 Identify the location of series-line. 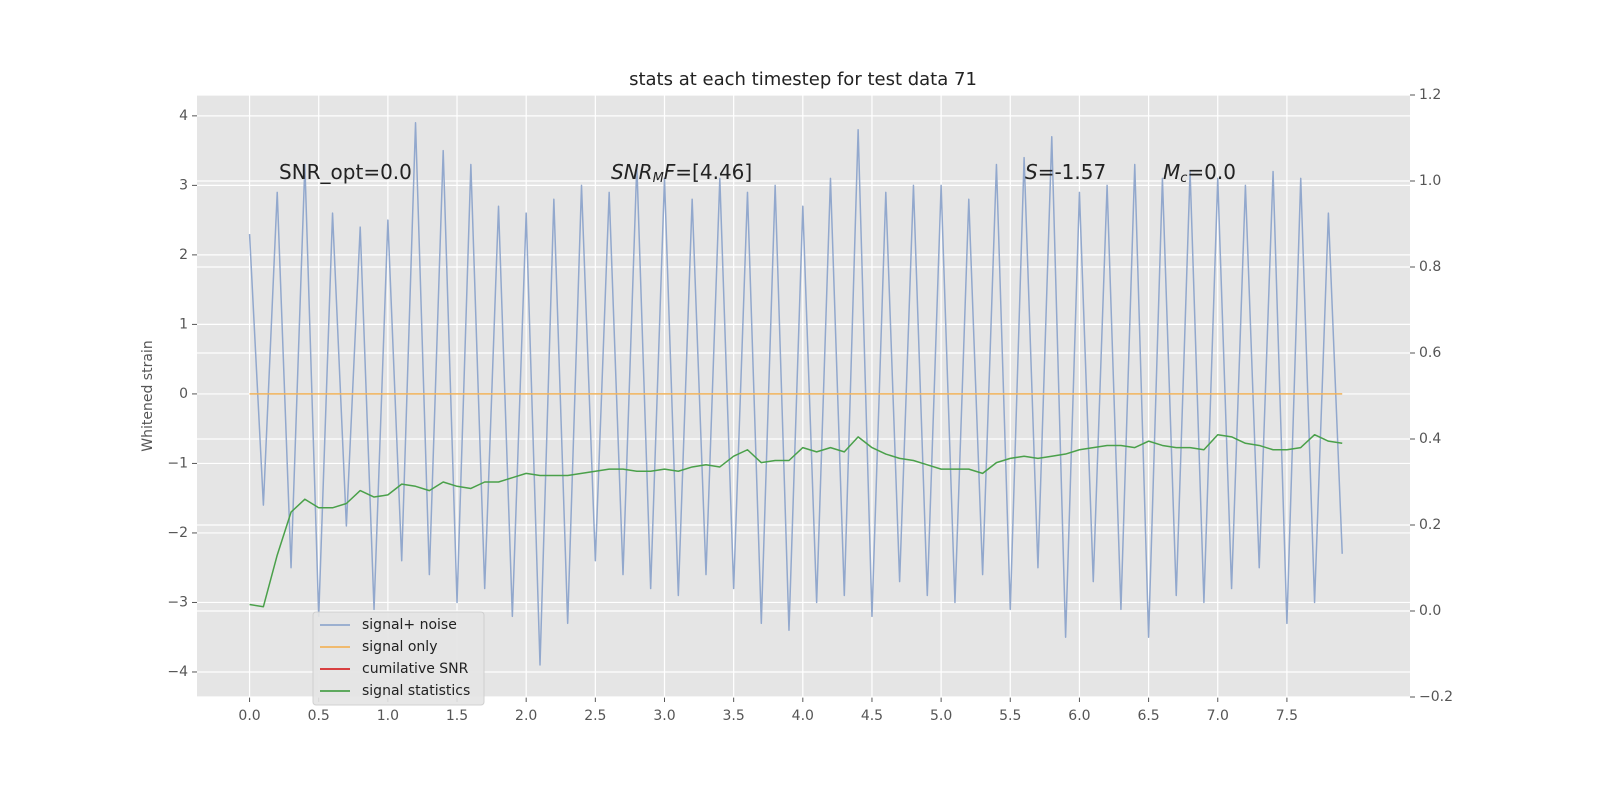
(796, 520).